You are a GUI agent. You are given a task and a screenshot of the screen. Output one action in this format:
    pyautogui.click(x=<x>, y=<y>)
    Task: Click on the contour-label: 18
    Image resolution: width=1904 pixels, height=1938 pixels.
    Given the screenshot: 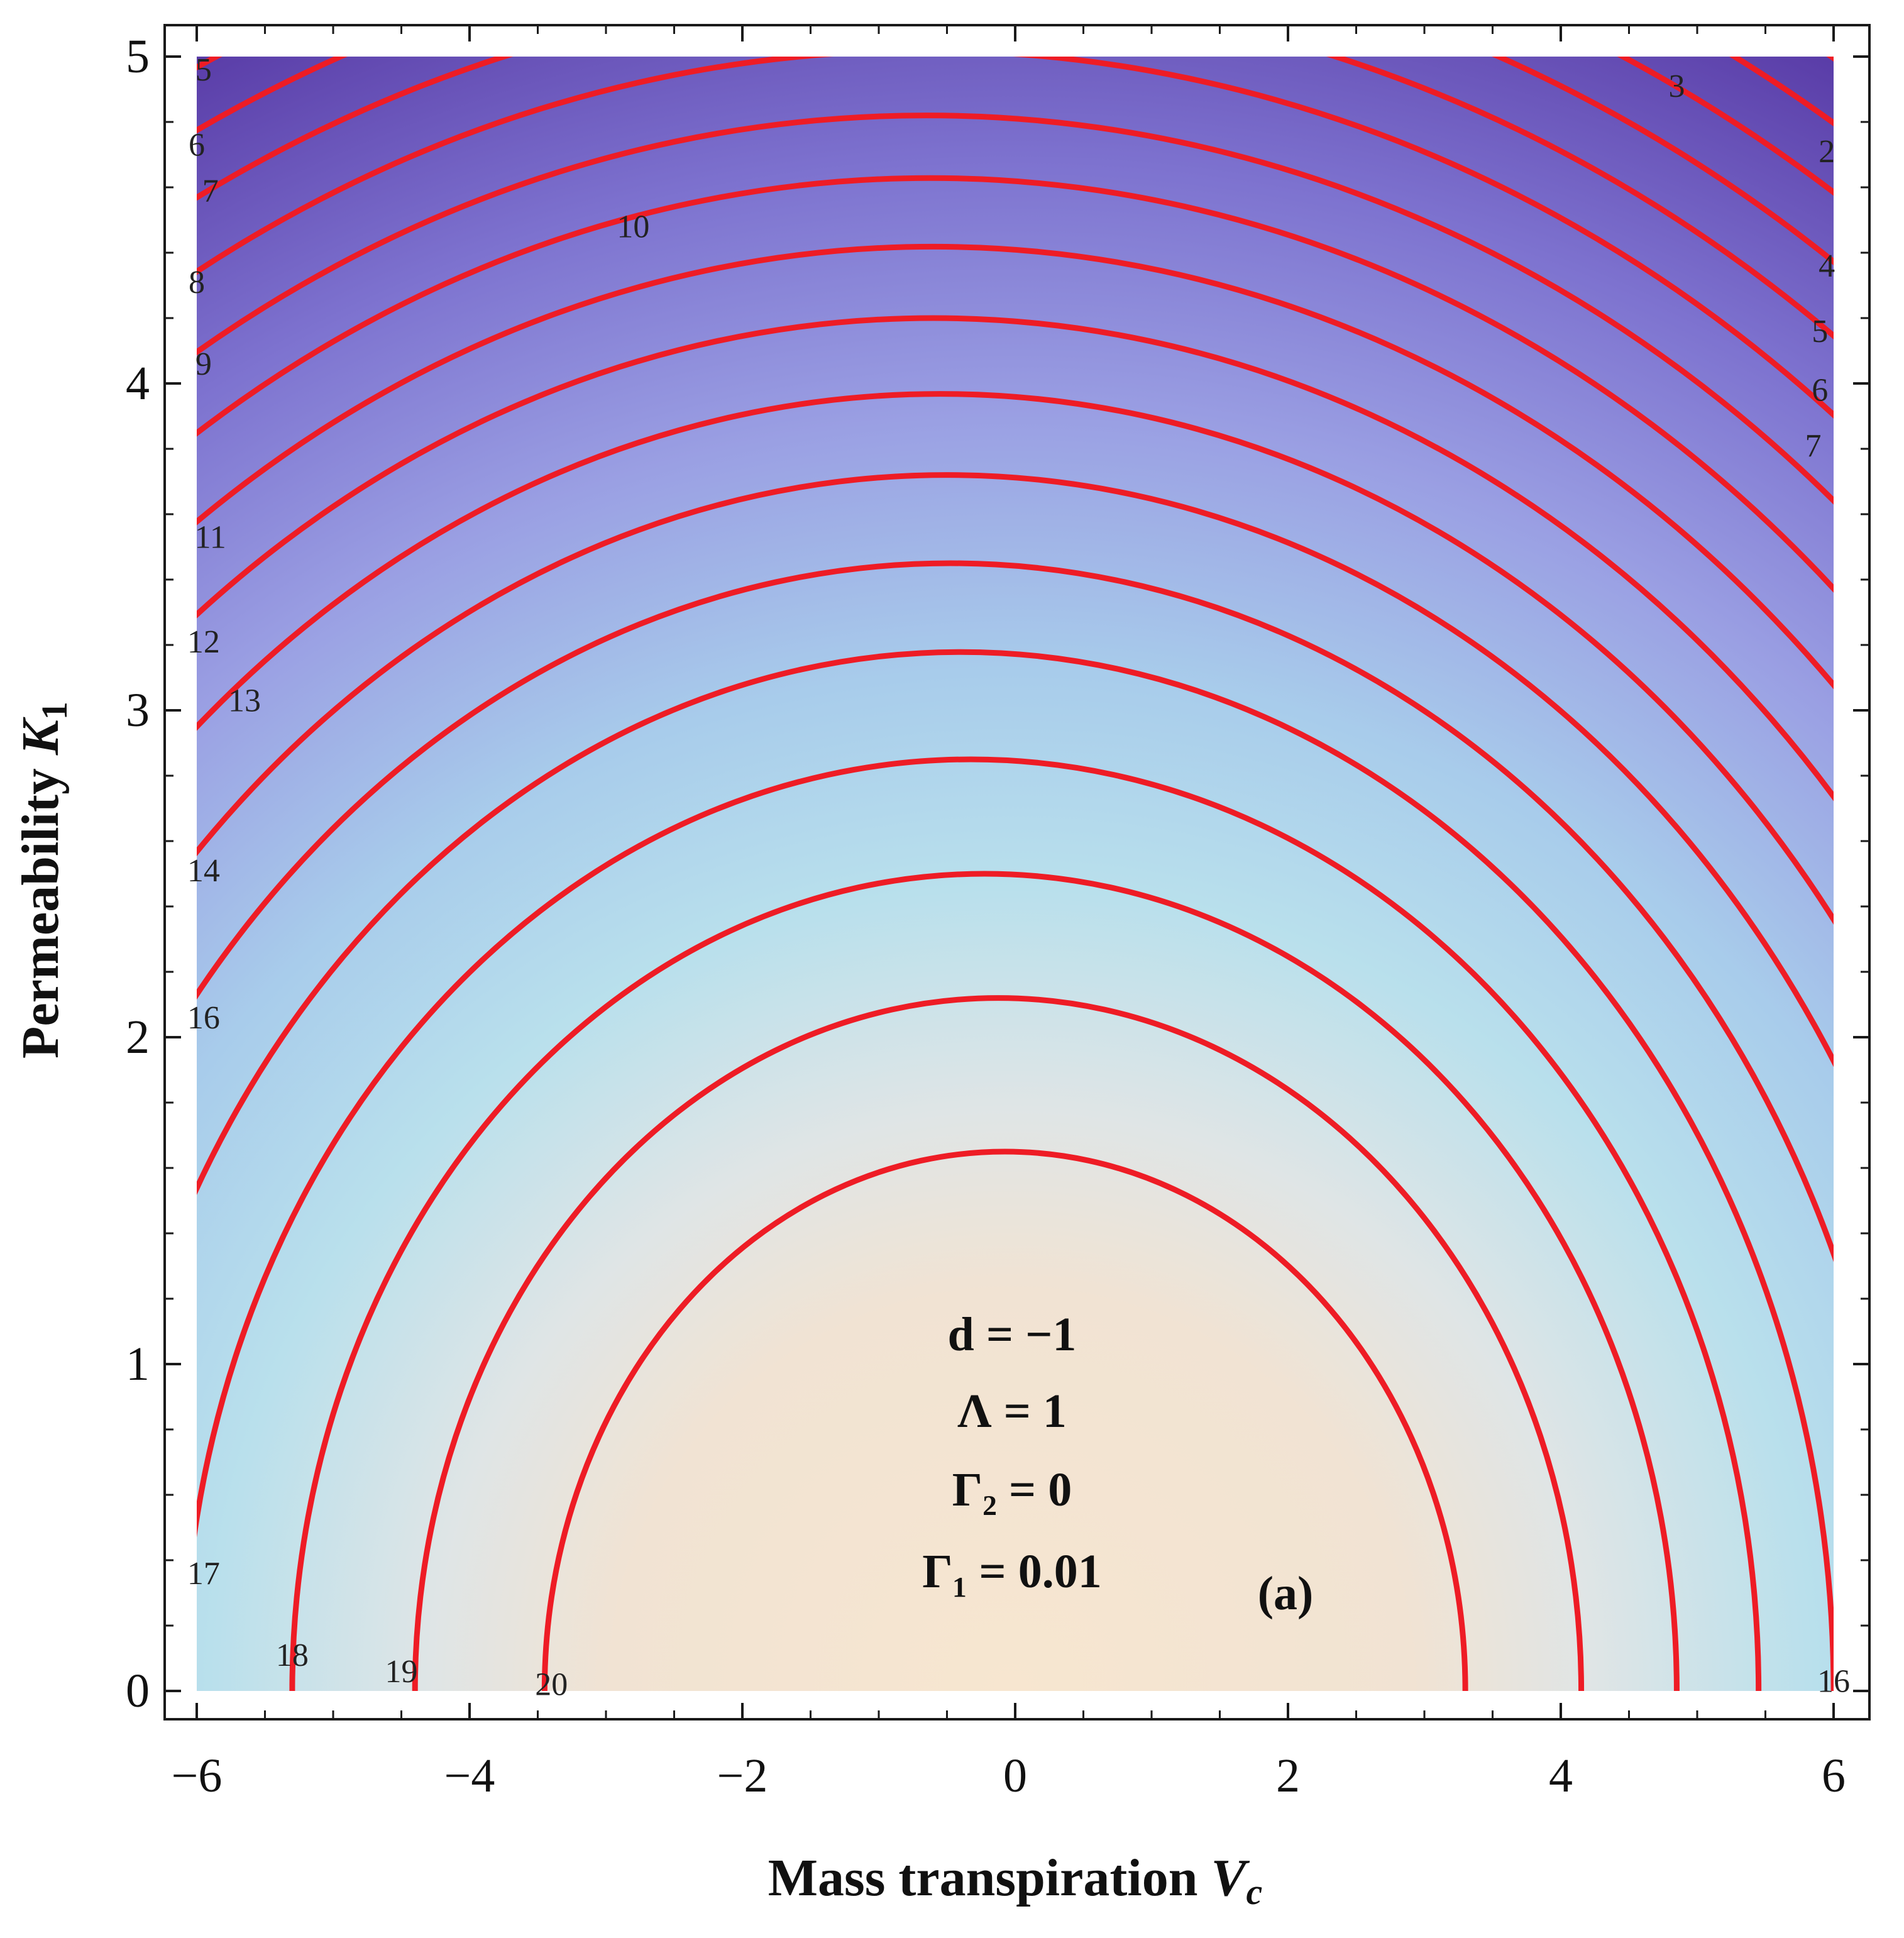 What is the action you would take?
    pyautogui.click(x=292, y=1656)
    